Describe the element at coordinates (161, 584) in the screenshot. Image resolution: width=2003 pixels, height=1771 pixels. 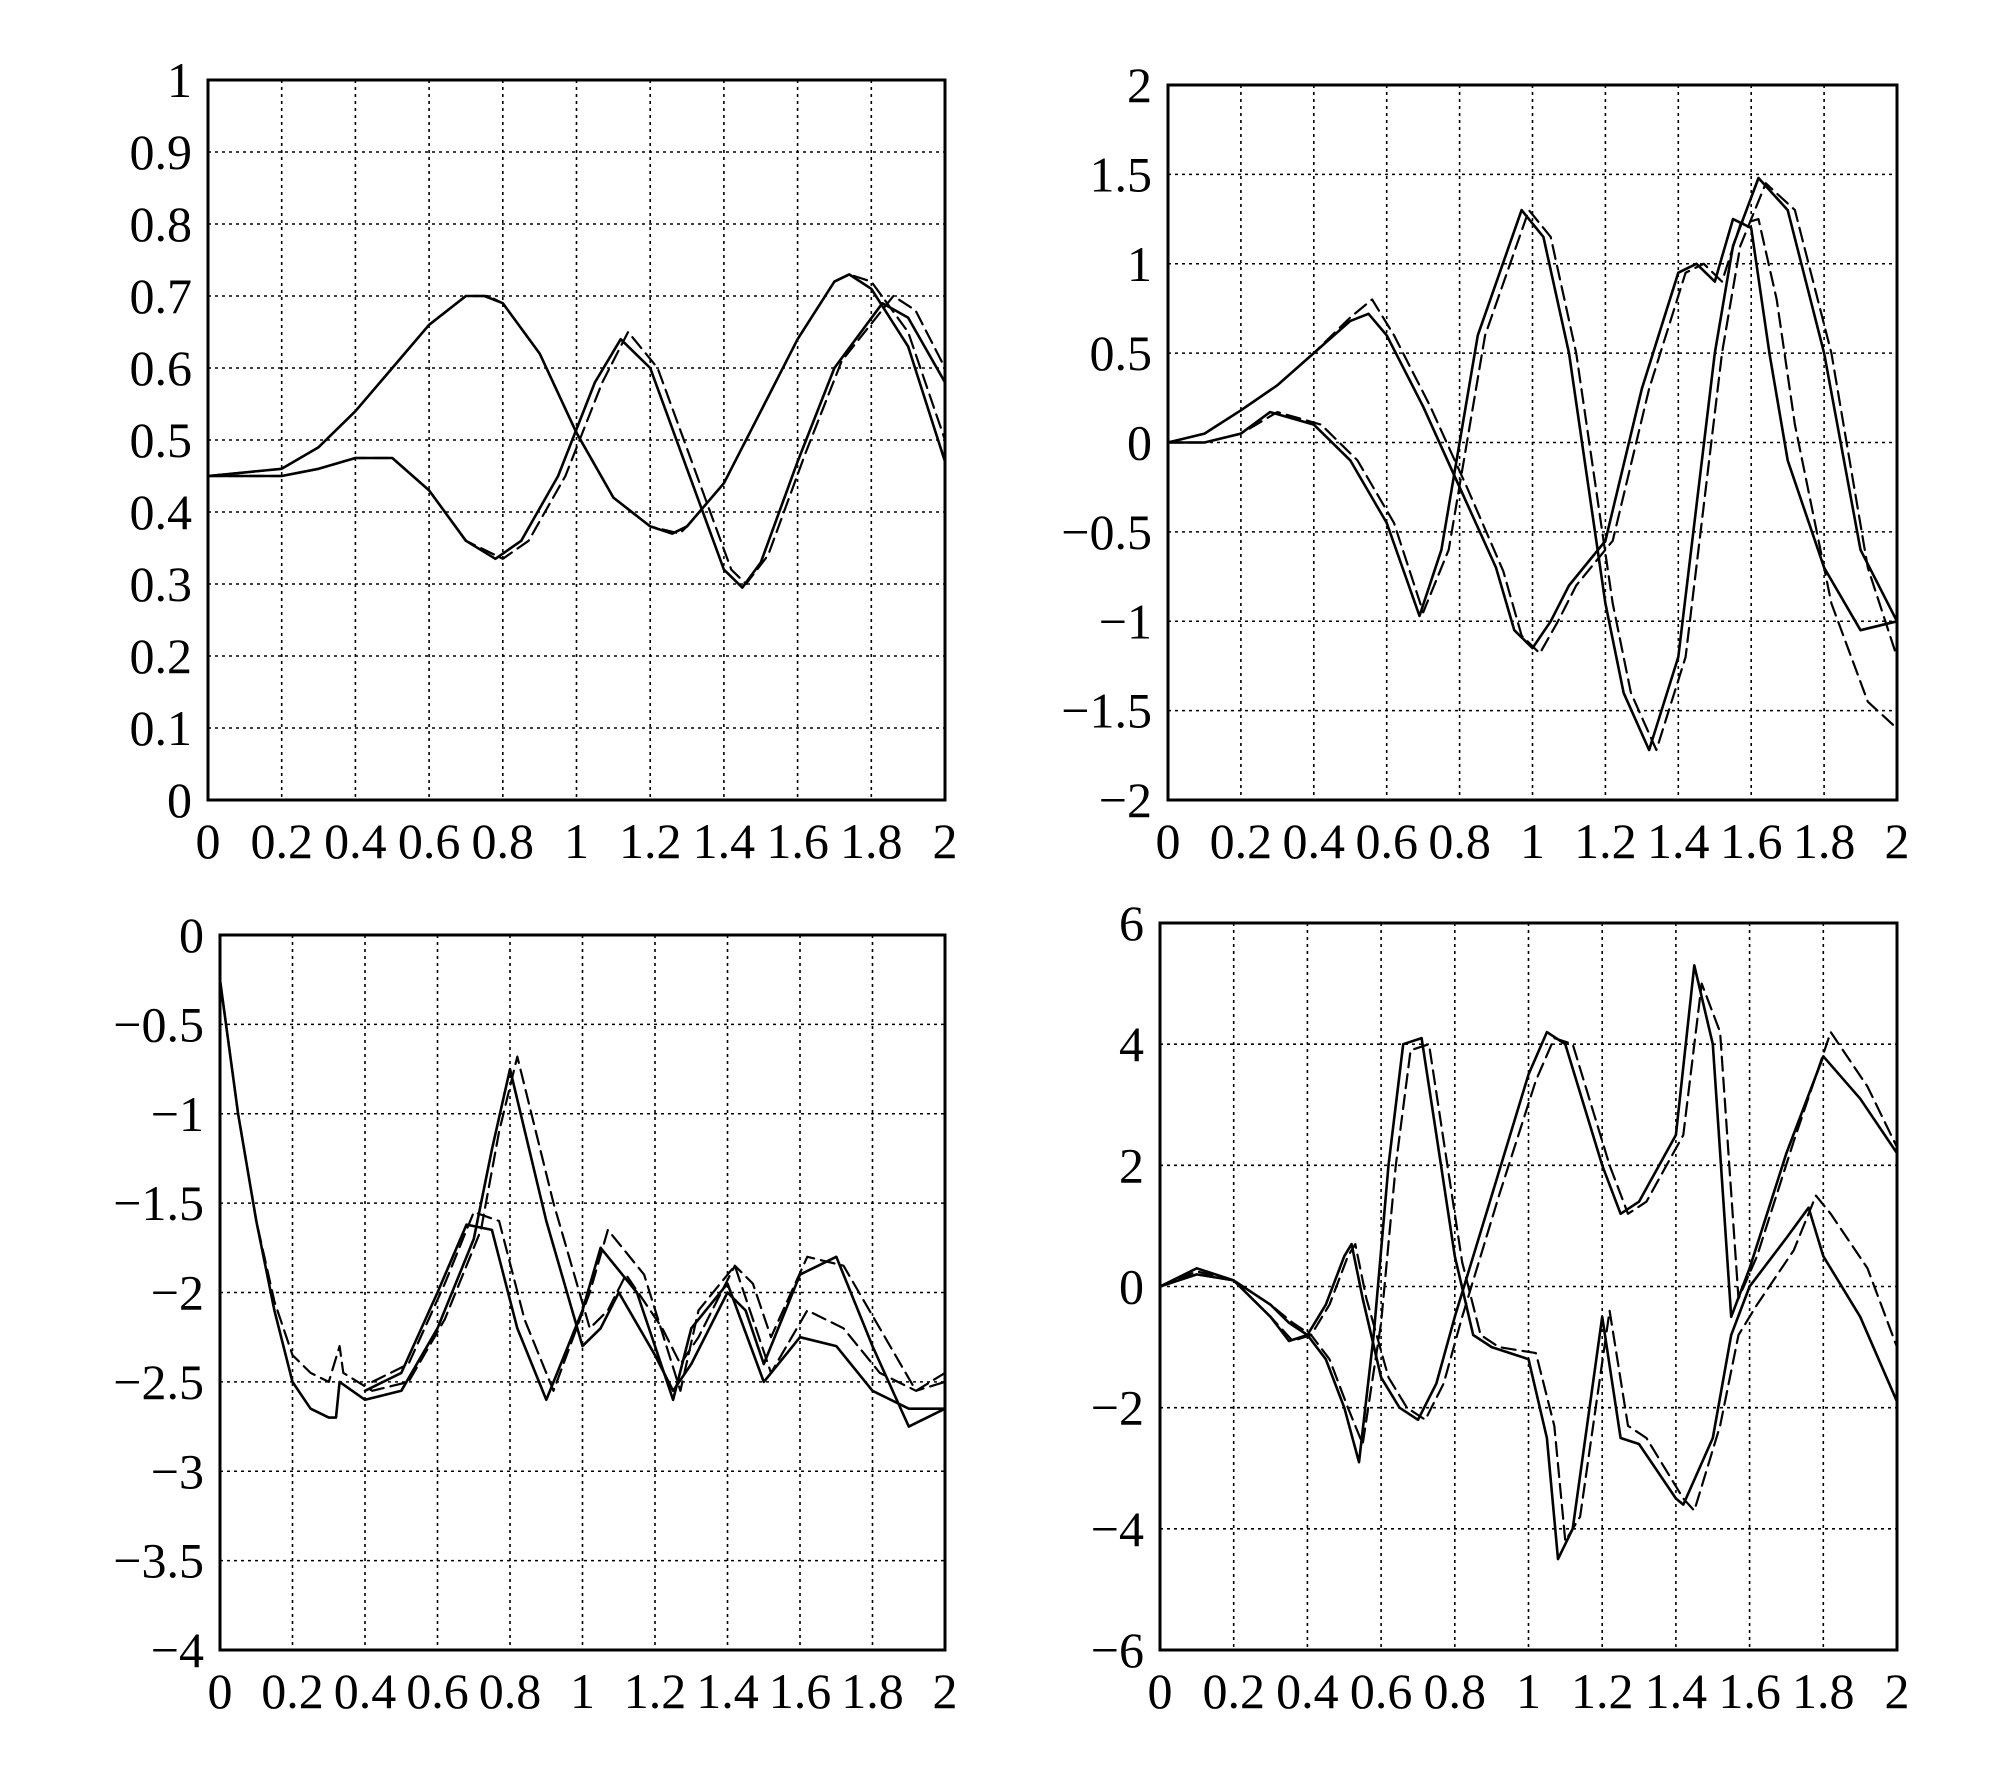
I see `y-tick-label: 0.3` at that location.